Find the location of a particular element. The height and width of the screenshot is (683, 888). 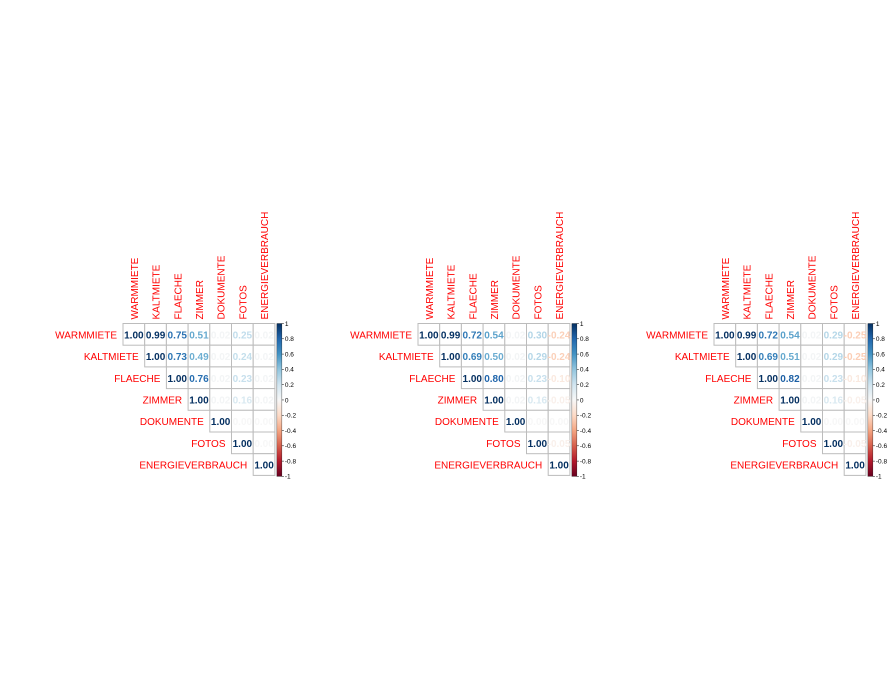

colorbar-tick-label: 0.8 is located at coordinates (289, 339).